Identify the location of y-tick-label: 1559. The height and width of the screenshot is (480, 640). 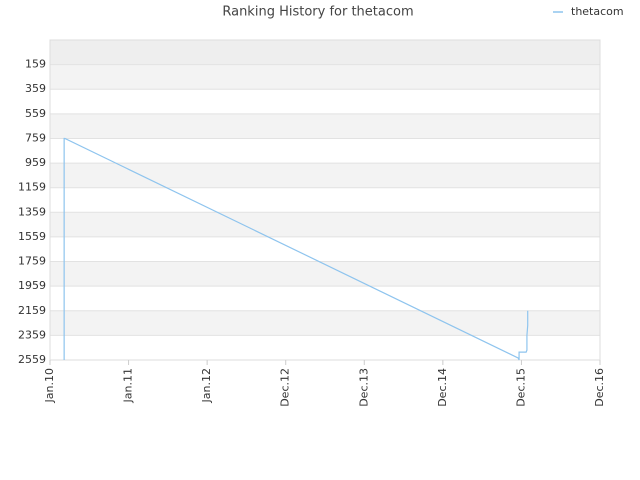
(32, 236).